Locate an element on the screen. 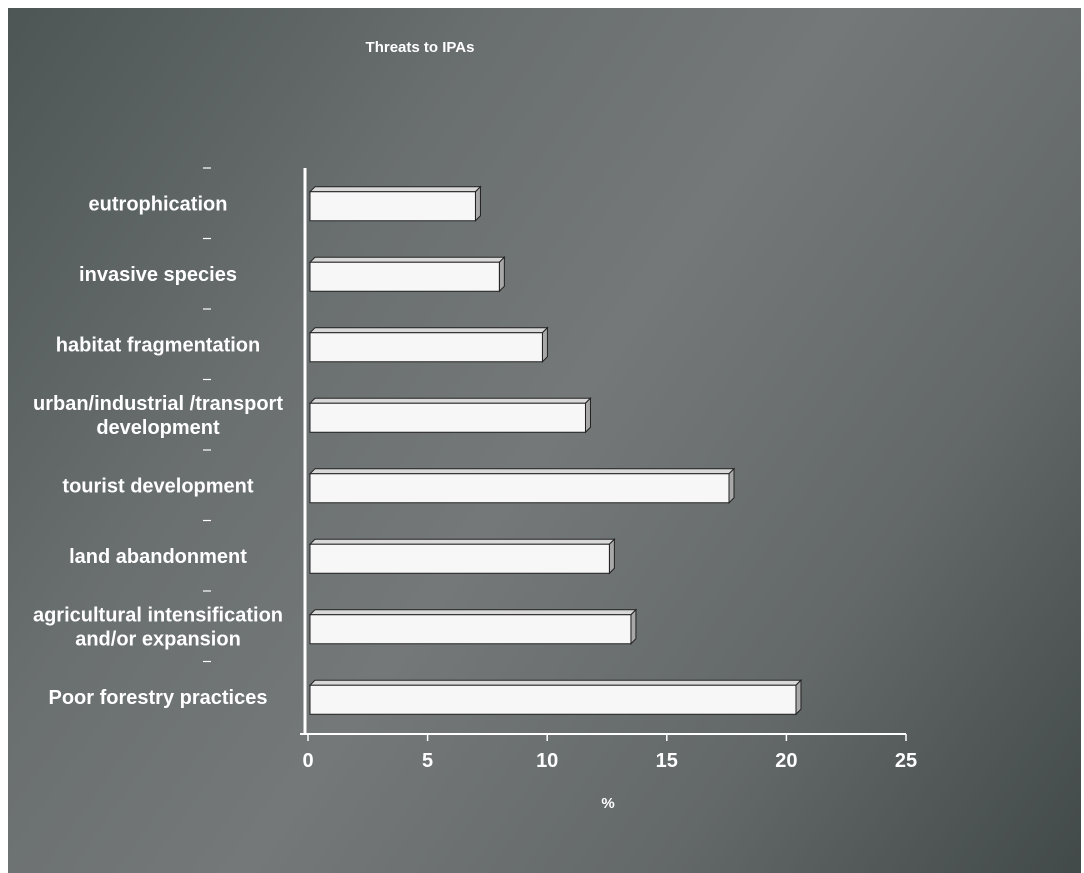 Image resolution: width=1084 pixels, height=873 pixels. category-label: habitat fragmentation is located at coordinates (158, 345).